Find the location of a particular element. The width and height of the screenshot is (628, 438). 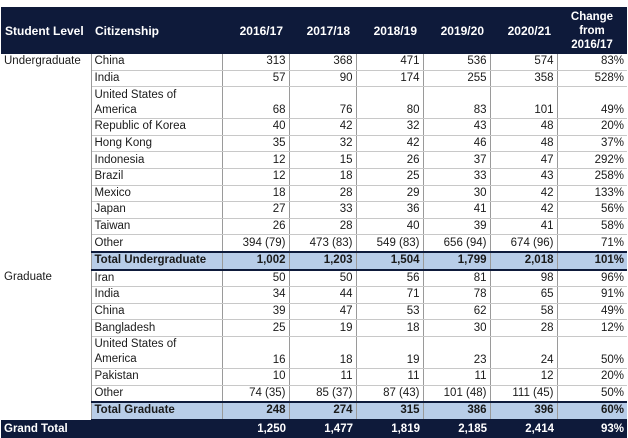

year-value-cell: 35 is located at coordinates (256, 144).